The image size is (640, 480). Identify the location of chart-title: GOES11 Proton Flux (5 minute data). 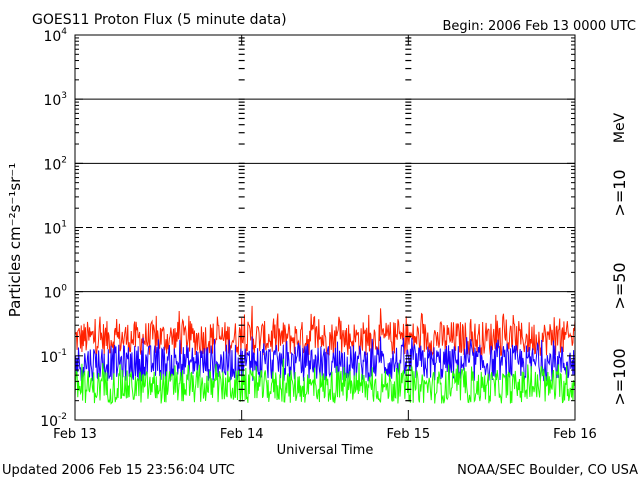
(159, 20).